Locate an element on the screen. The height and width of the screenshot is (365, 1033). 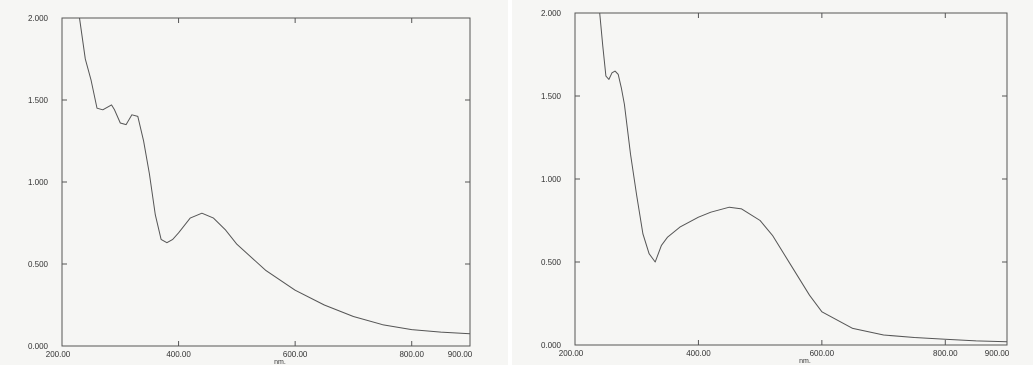
right-y-tick-label: 1.000 is located at coordinates (551, 179).